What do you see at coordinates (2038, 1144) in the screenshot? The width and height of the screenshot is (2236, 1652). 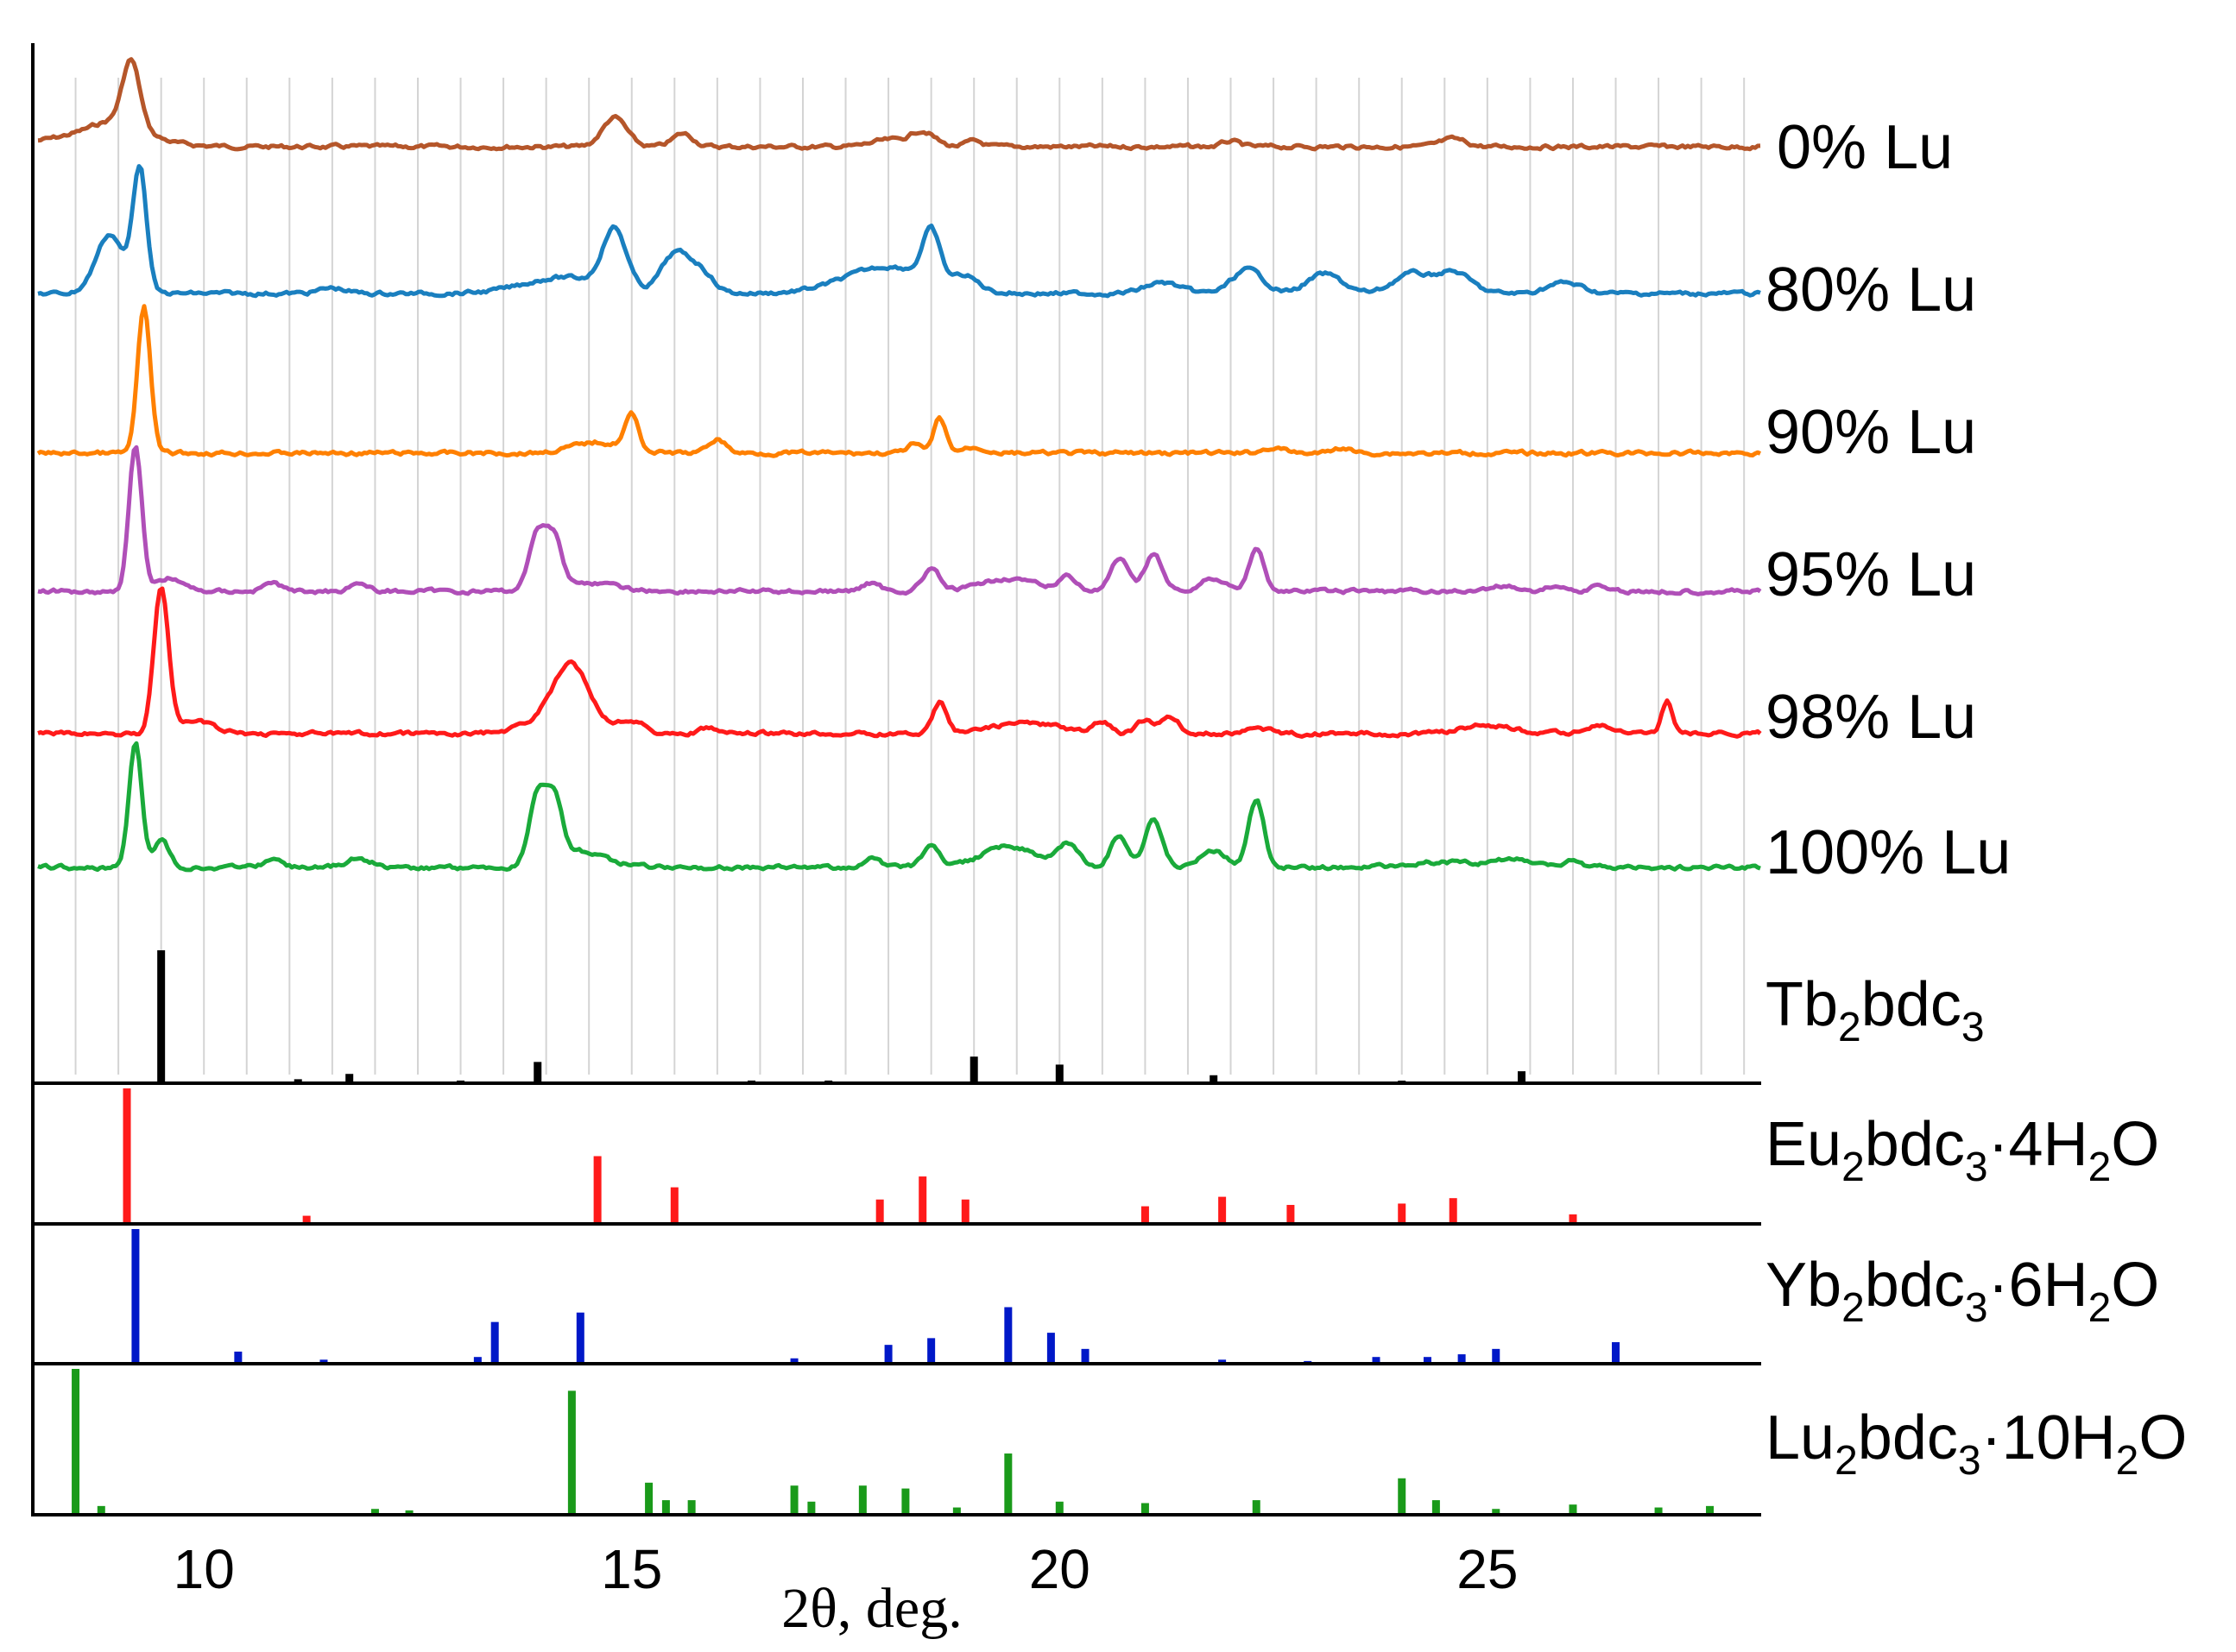 I see `reference-label-part: ·4H` at bounding box center [2038, 1144].